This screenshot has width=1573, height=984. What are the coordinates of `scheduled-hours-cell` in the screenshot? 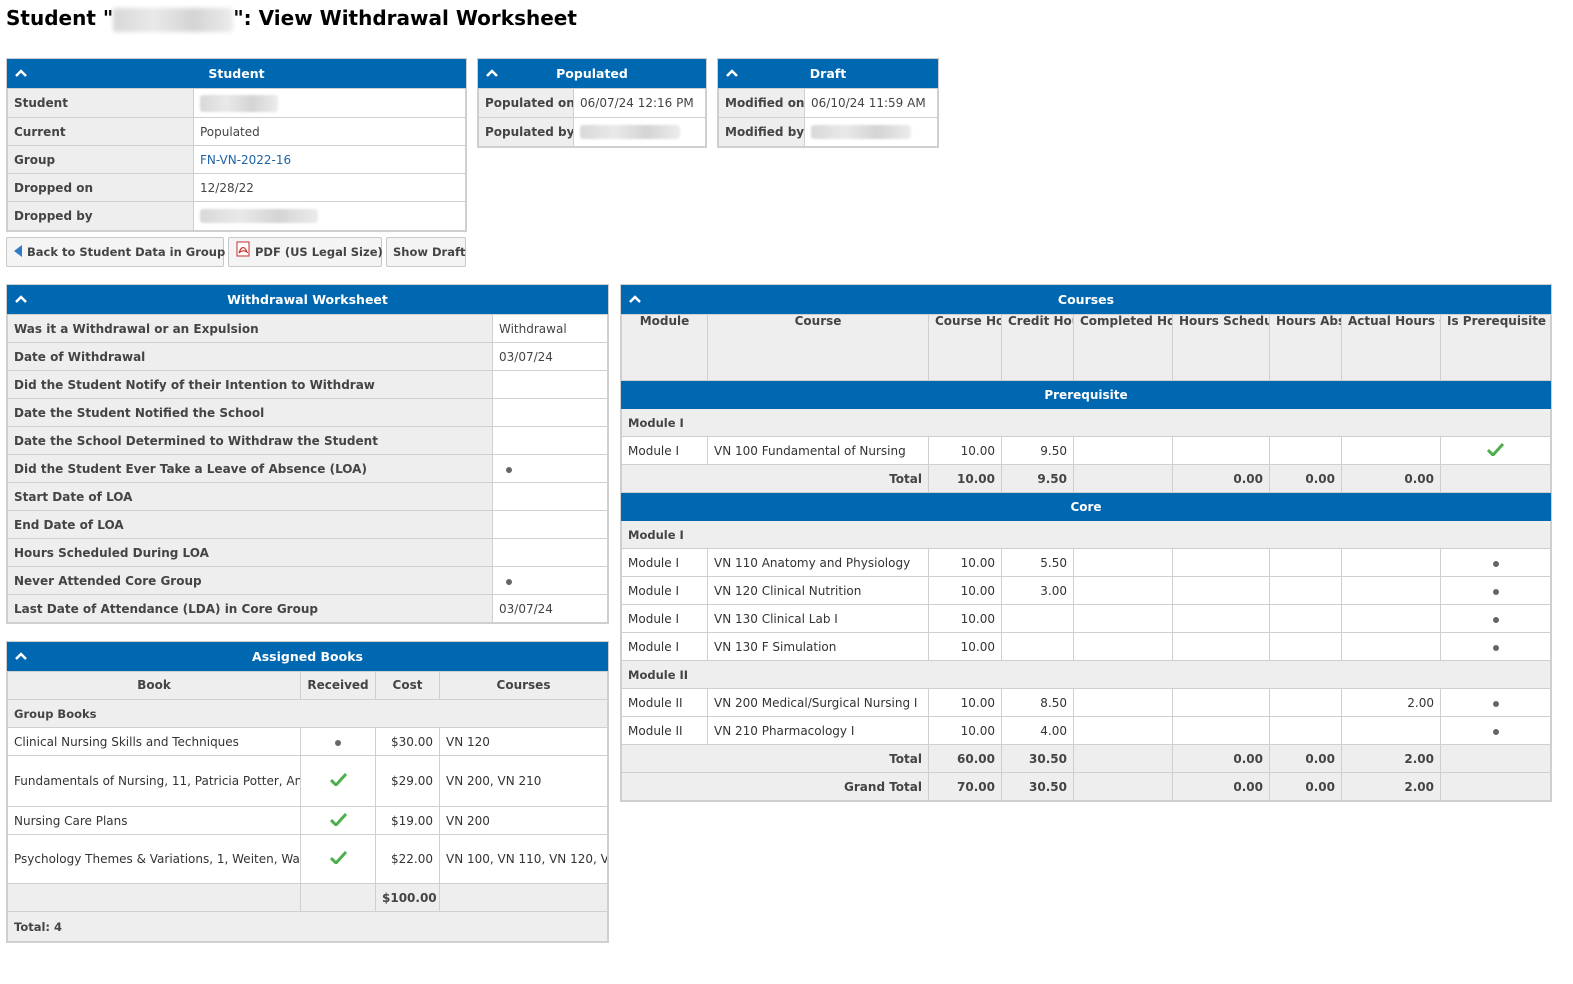 It's located at (1221, 450).